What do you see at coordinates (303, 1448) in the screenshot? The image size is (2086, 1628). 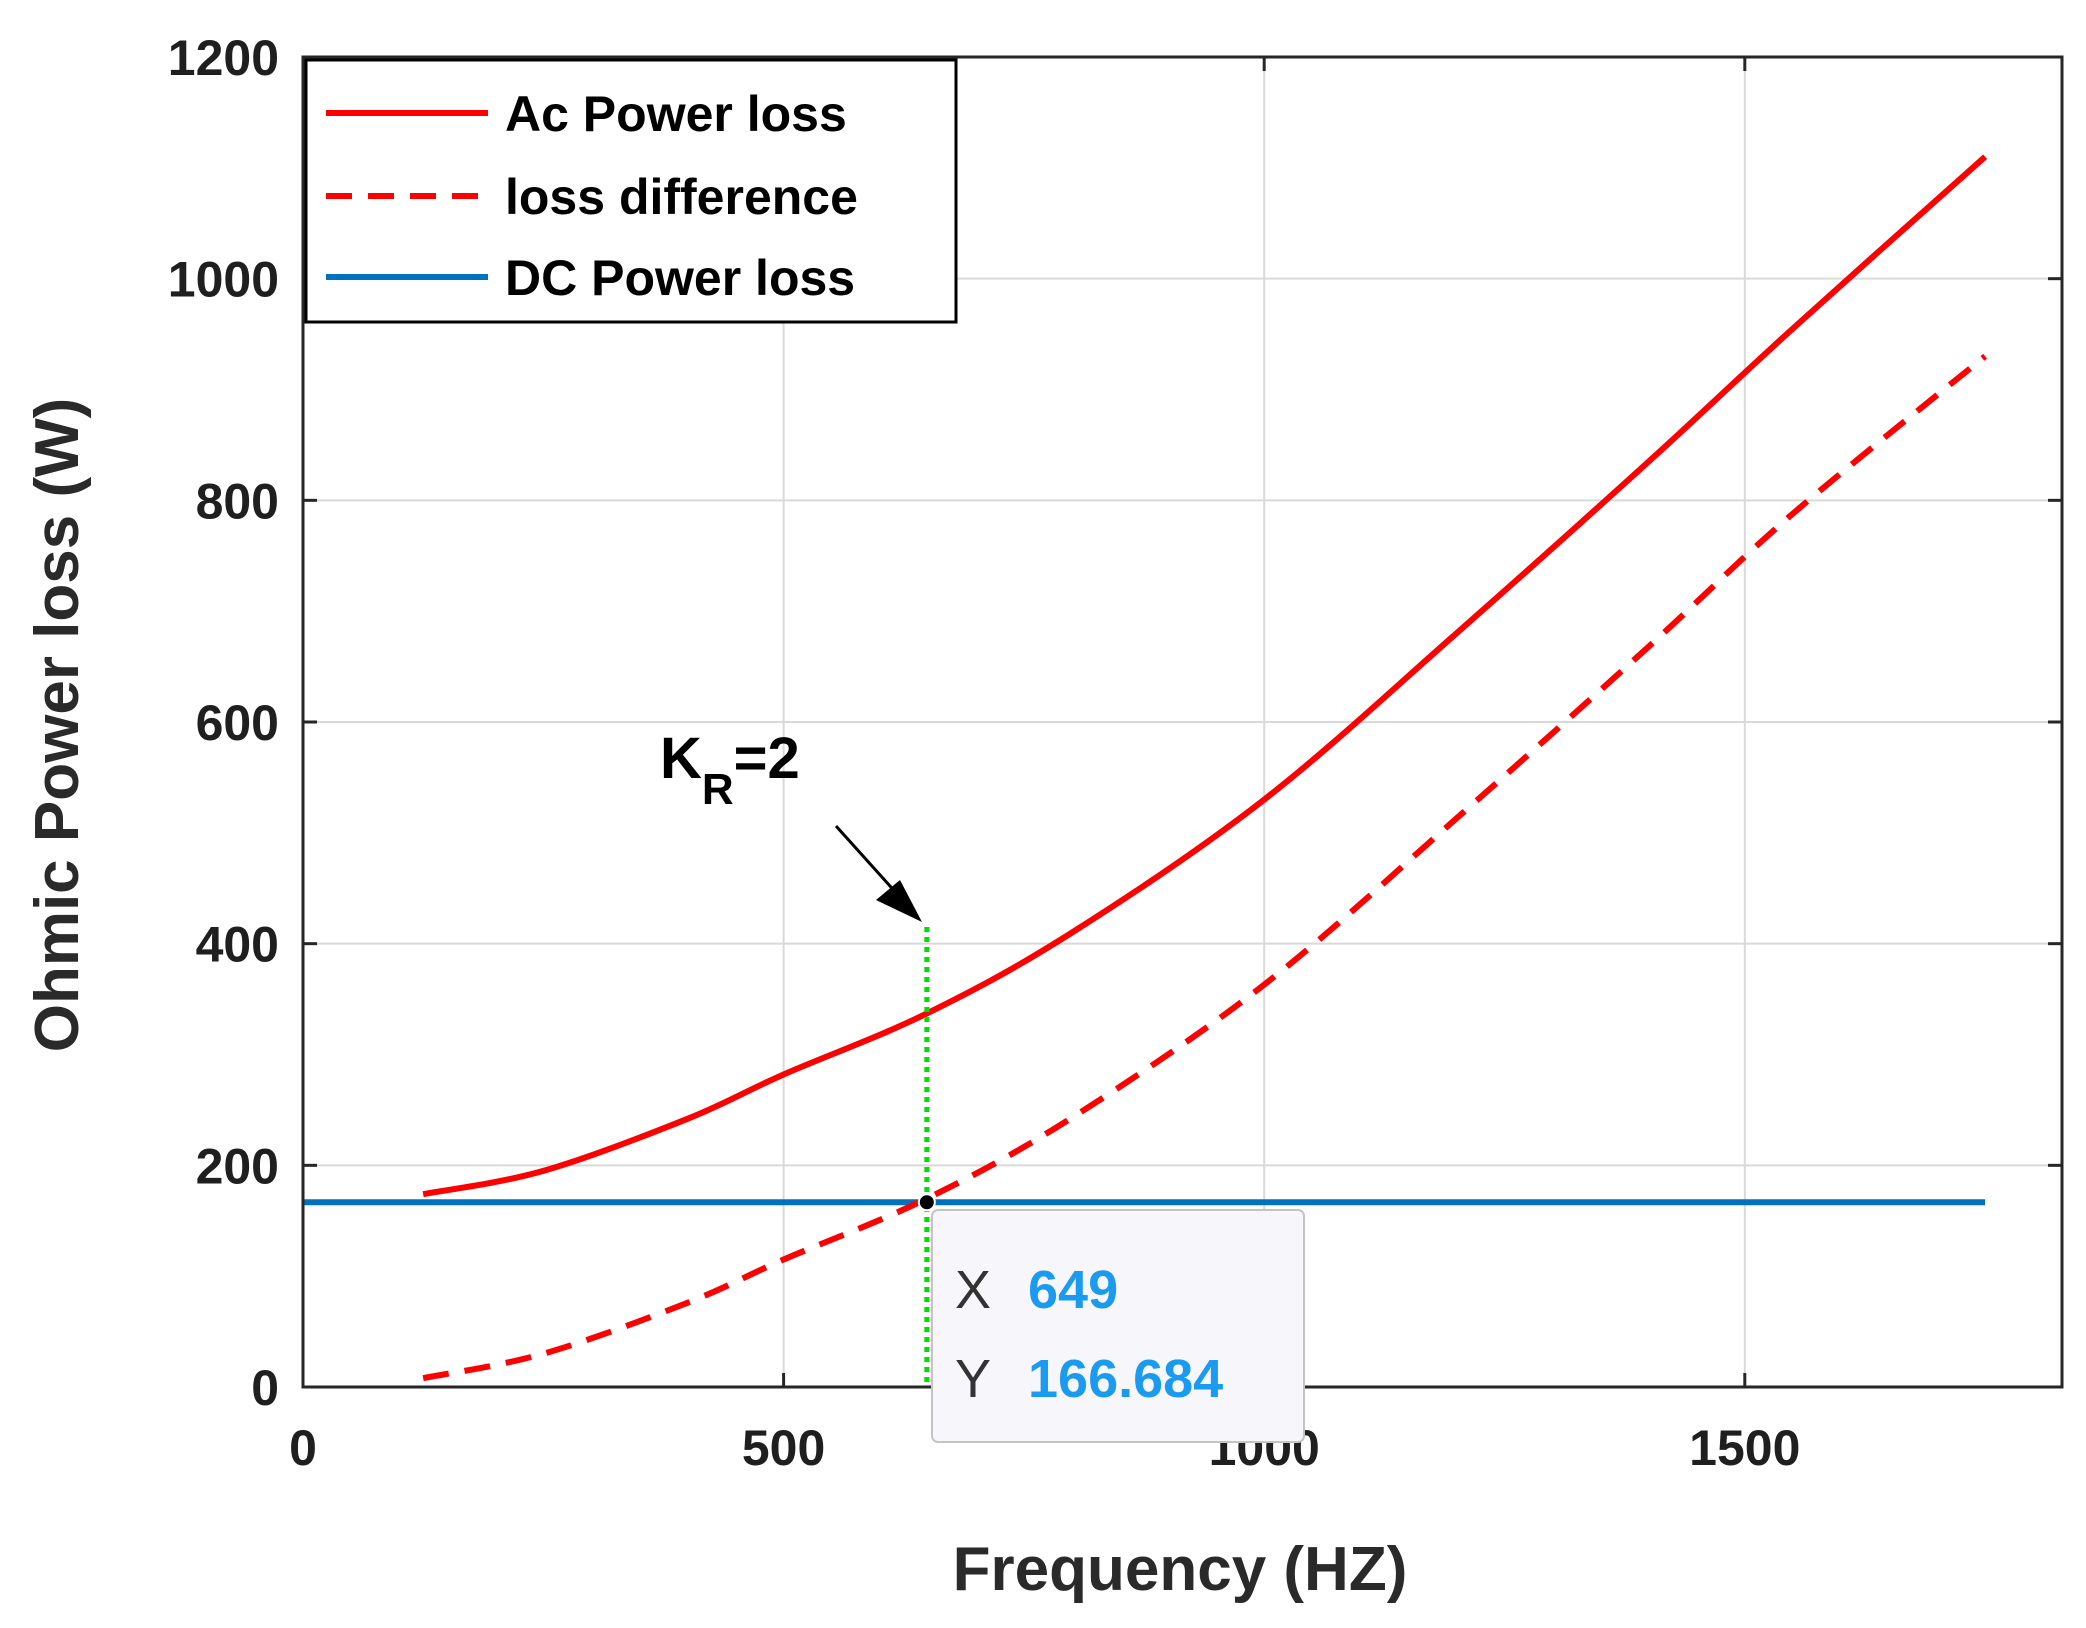 I see `x-tick-label: 0` at bounding box center [303, 1448].